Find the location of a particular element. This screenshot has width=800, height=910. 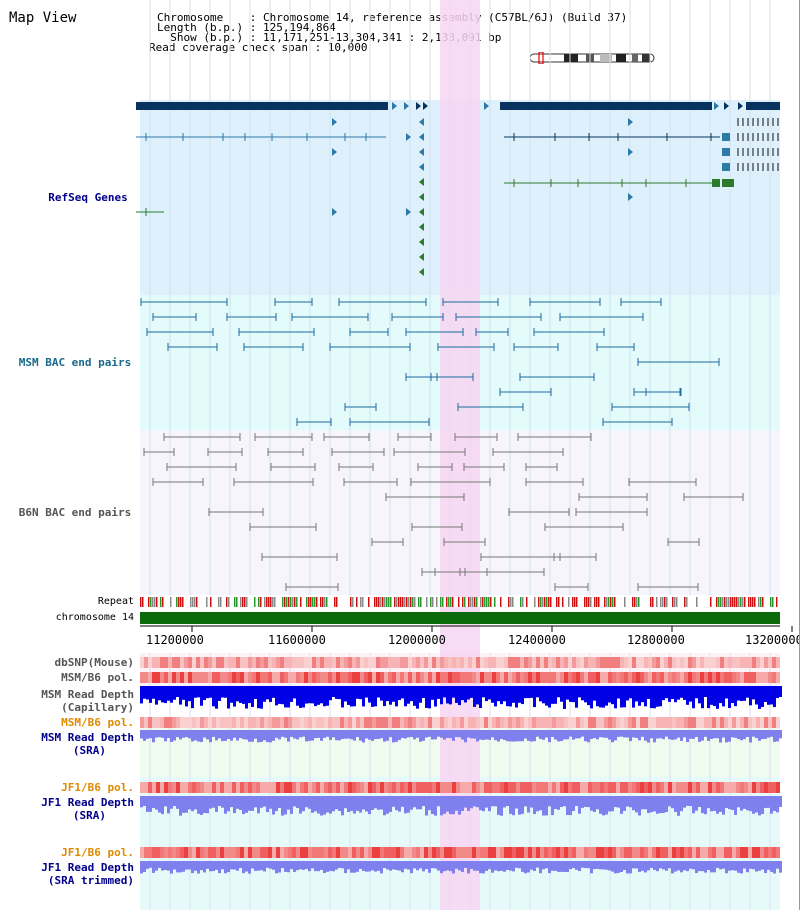

track-label-b6n-bac: B6N BAC end pairs is located at coordinates (75, 512).